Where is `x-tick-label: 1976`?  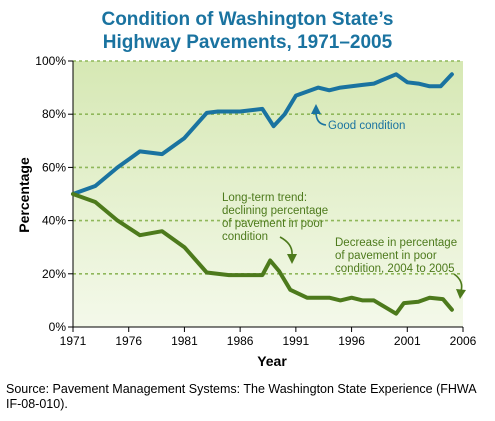
x-tick-label: 1976 is located at coordinates (128, 341).